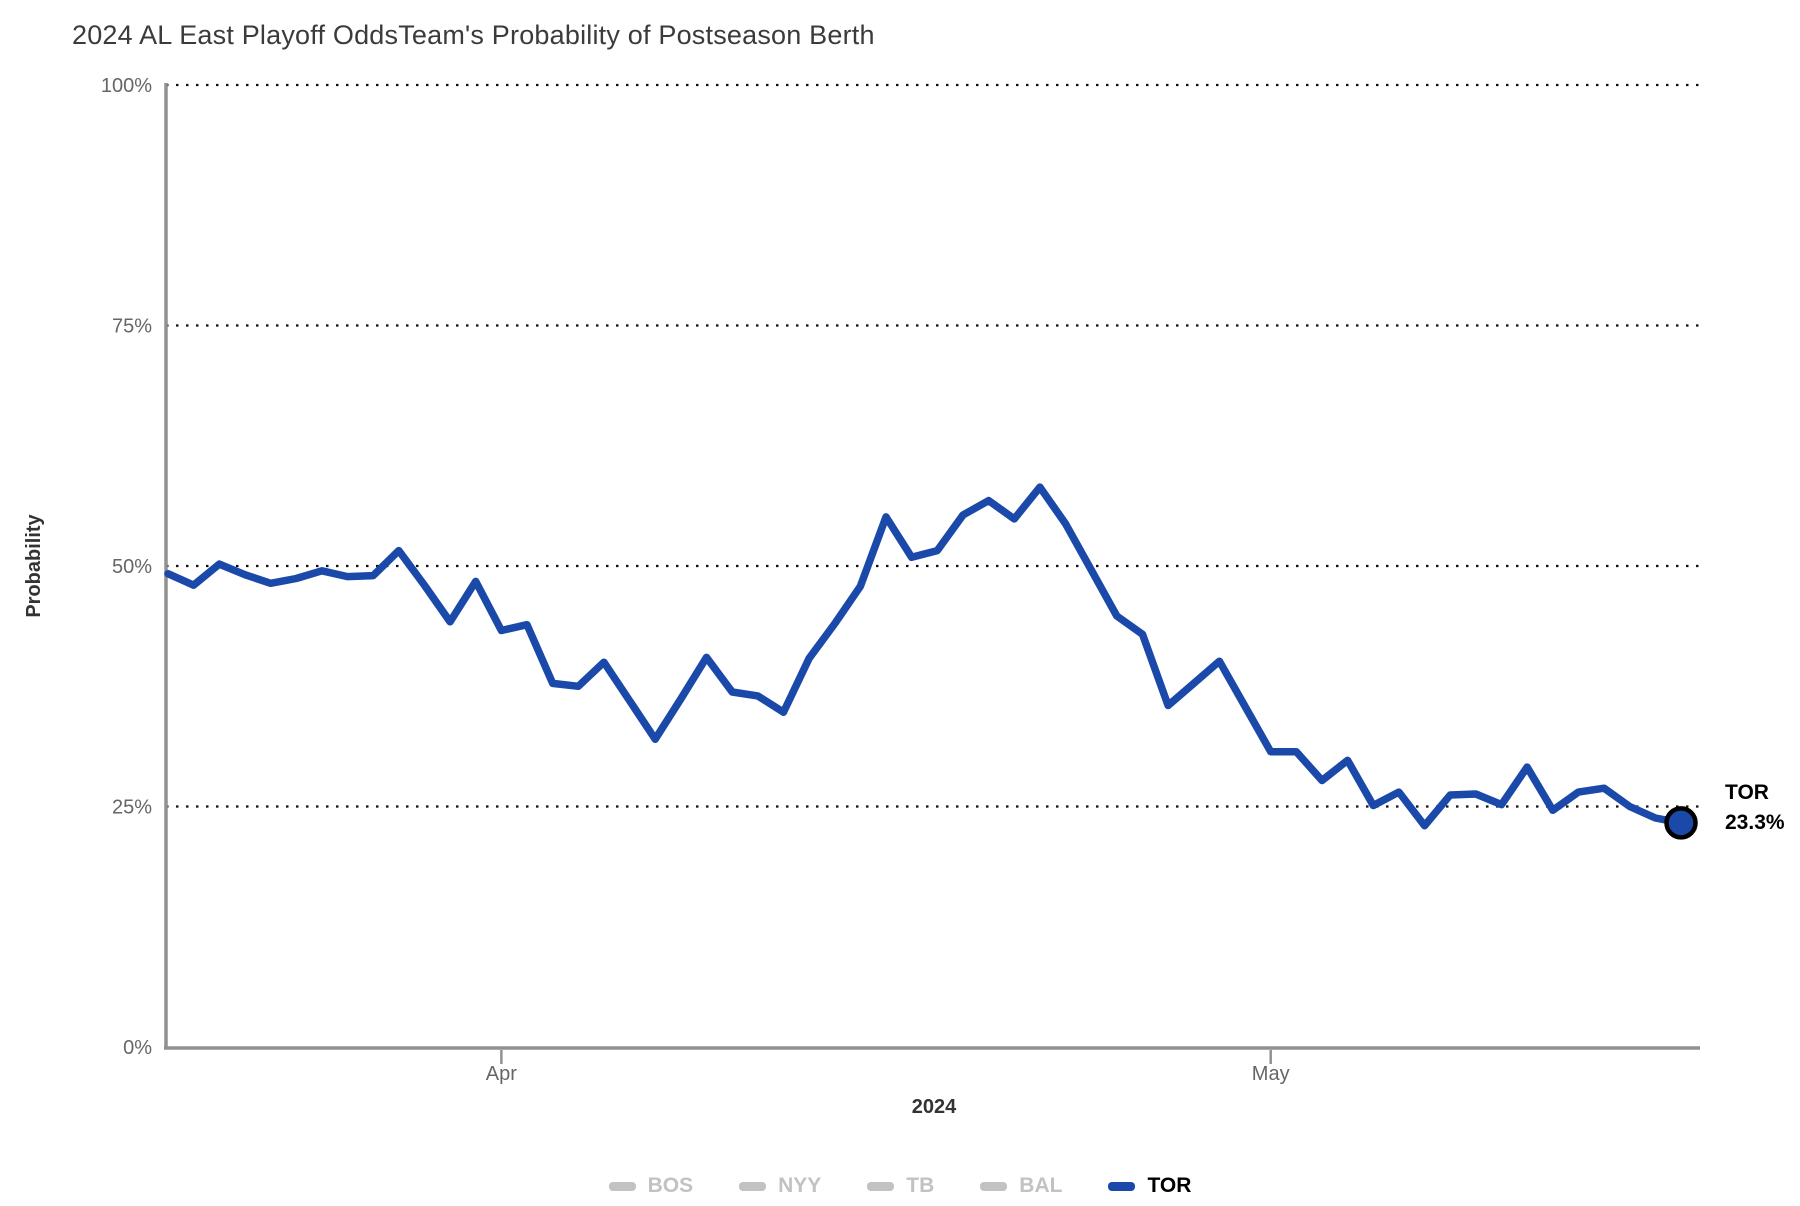 Image resolution: width=1800 pixels, height=1206 pixels. I want to click on legend-item-label: BOS, so click(670, 1185).